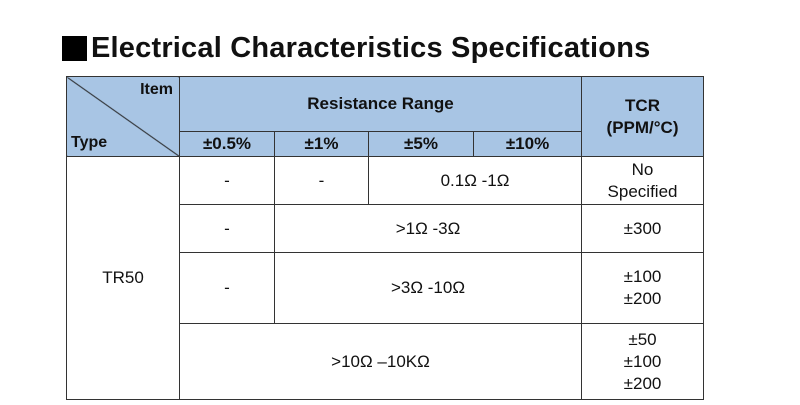  I want to click on range-cell: >10Ω –10KΩ, so click(380, 361).